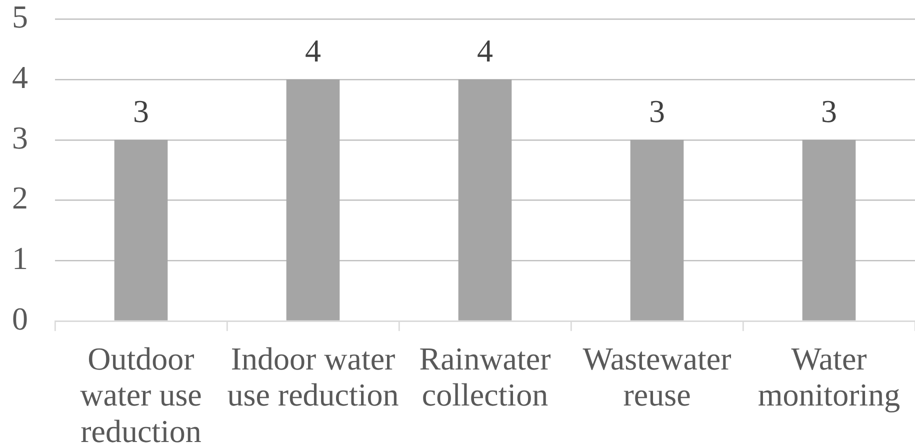 This screenshot has height=448, width=915. Describe the element at coordinates (20, 137) in the screenshot. I see `y-tick-label: 3` at that location.